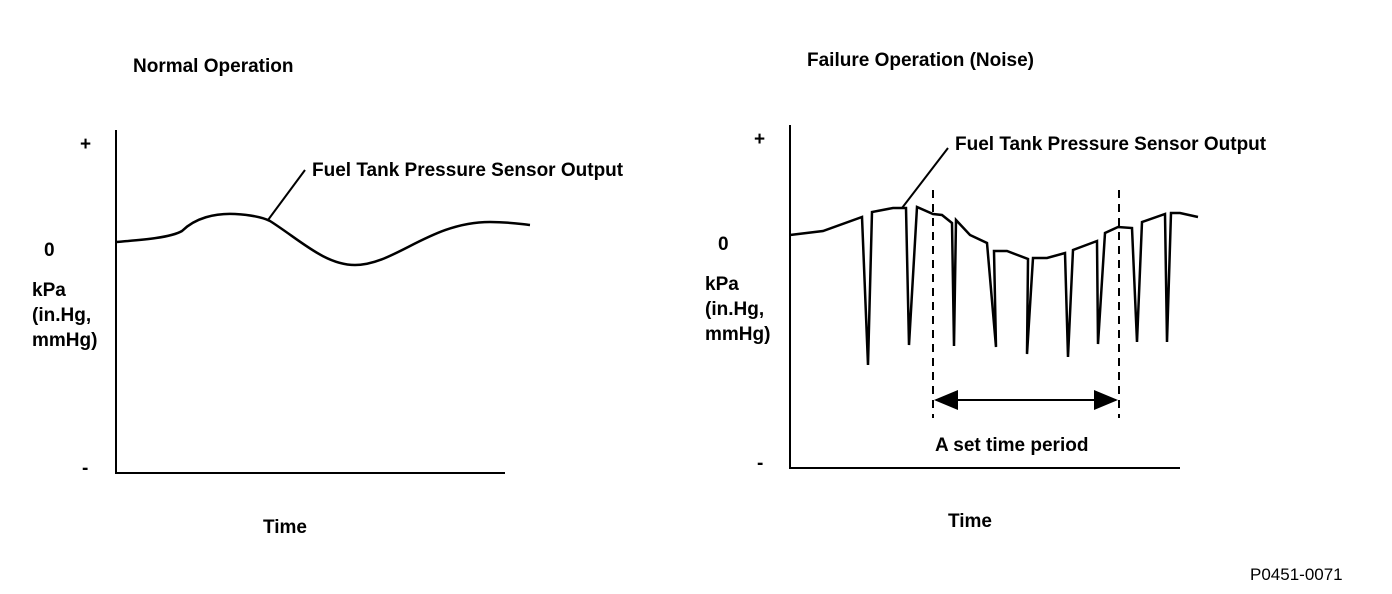  Describe the element at coordinates (1296, 574) in the screenshot. I see `figure-id: P0451-0071` at that location.